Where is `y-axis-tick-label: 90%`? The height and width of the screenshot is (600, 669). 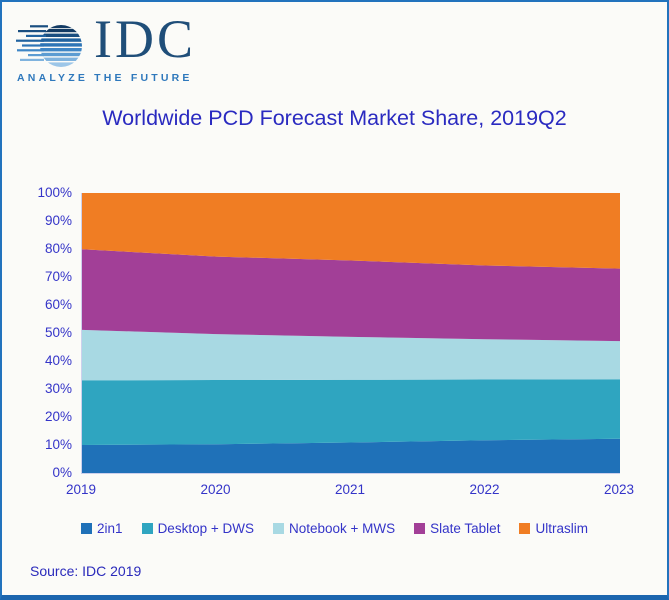
y-axis-tick-label: 90% is located at coordinates (58, 220).